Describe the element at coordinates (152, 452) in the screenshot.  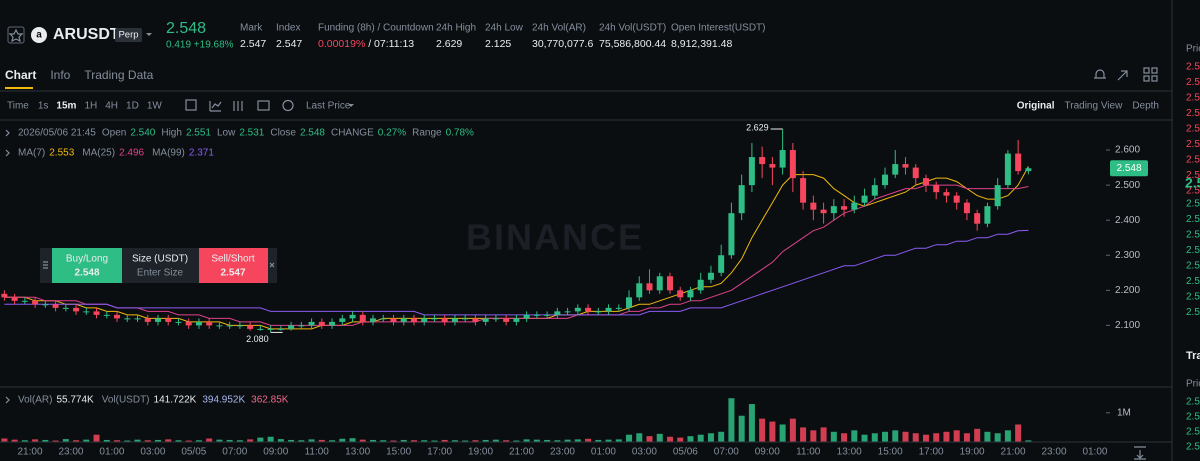
I see `x-tick-label: 03:00` at that location.